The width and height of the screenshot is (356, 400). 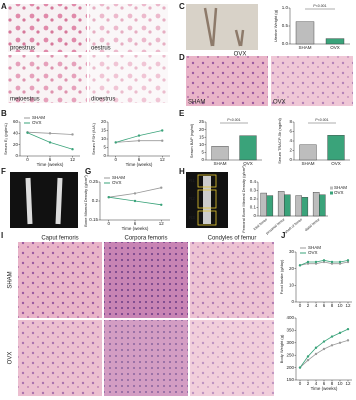 I want to click on uterus-shape, so click(x=224, y=27).